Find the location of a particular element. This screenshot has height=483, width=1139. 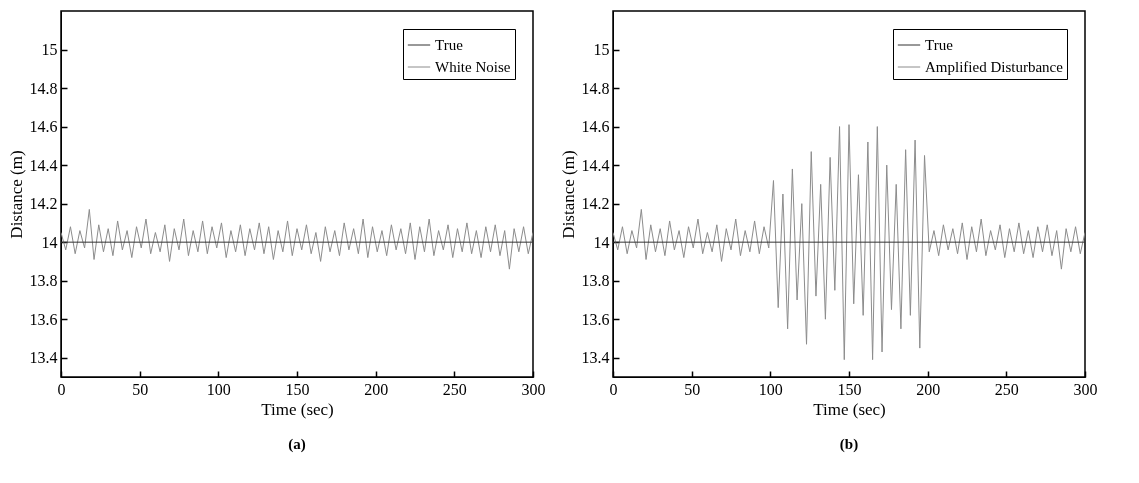

legend-label: White Noise is located at coordinates (473, 67).